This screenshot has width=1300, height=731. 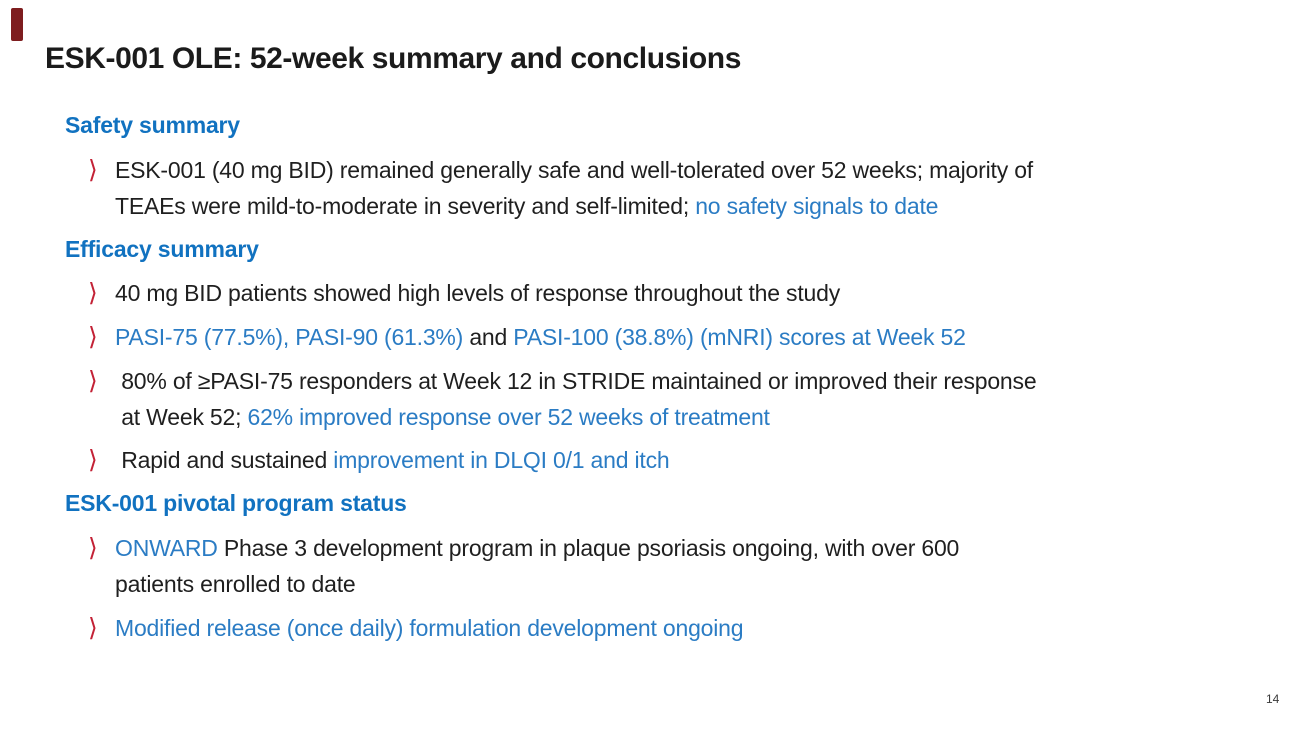 What do you see at coordinates (162, 249) in the screenshot?
I see `section-heading-efficacy-summary: Efficacy summary` at bounding box center [162, 249].